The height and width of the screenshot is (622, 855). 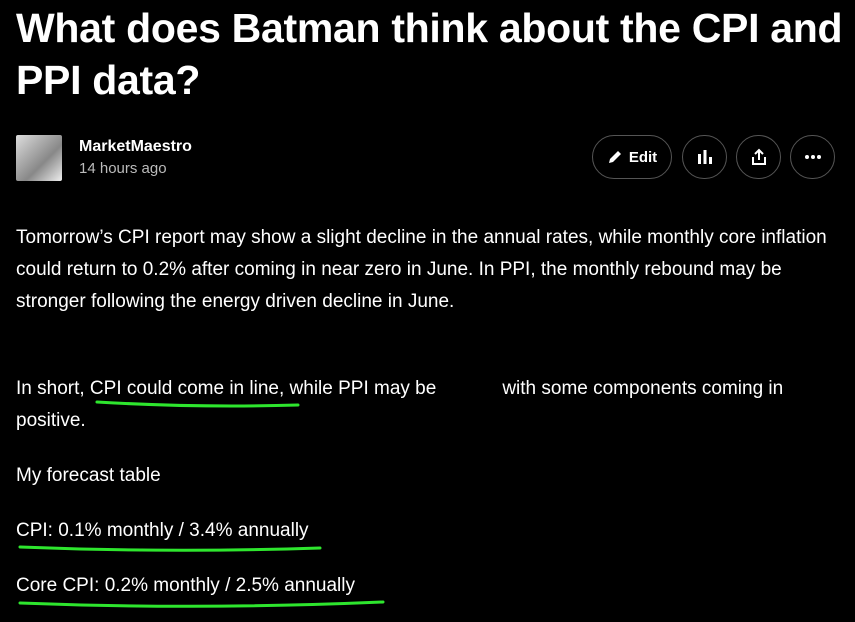 I want to click on avatar, so click(x=39, y=158).